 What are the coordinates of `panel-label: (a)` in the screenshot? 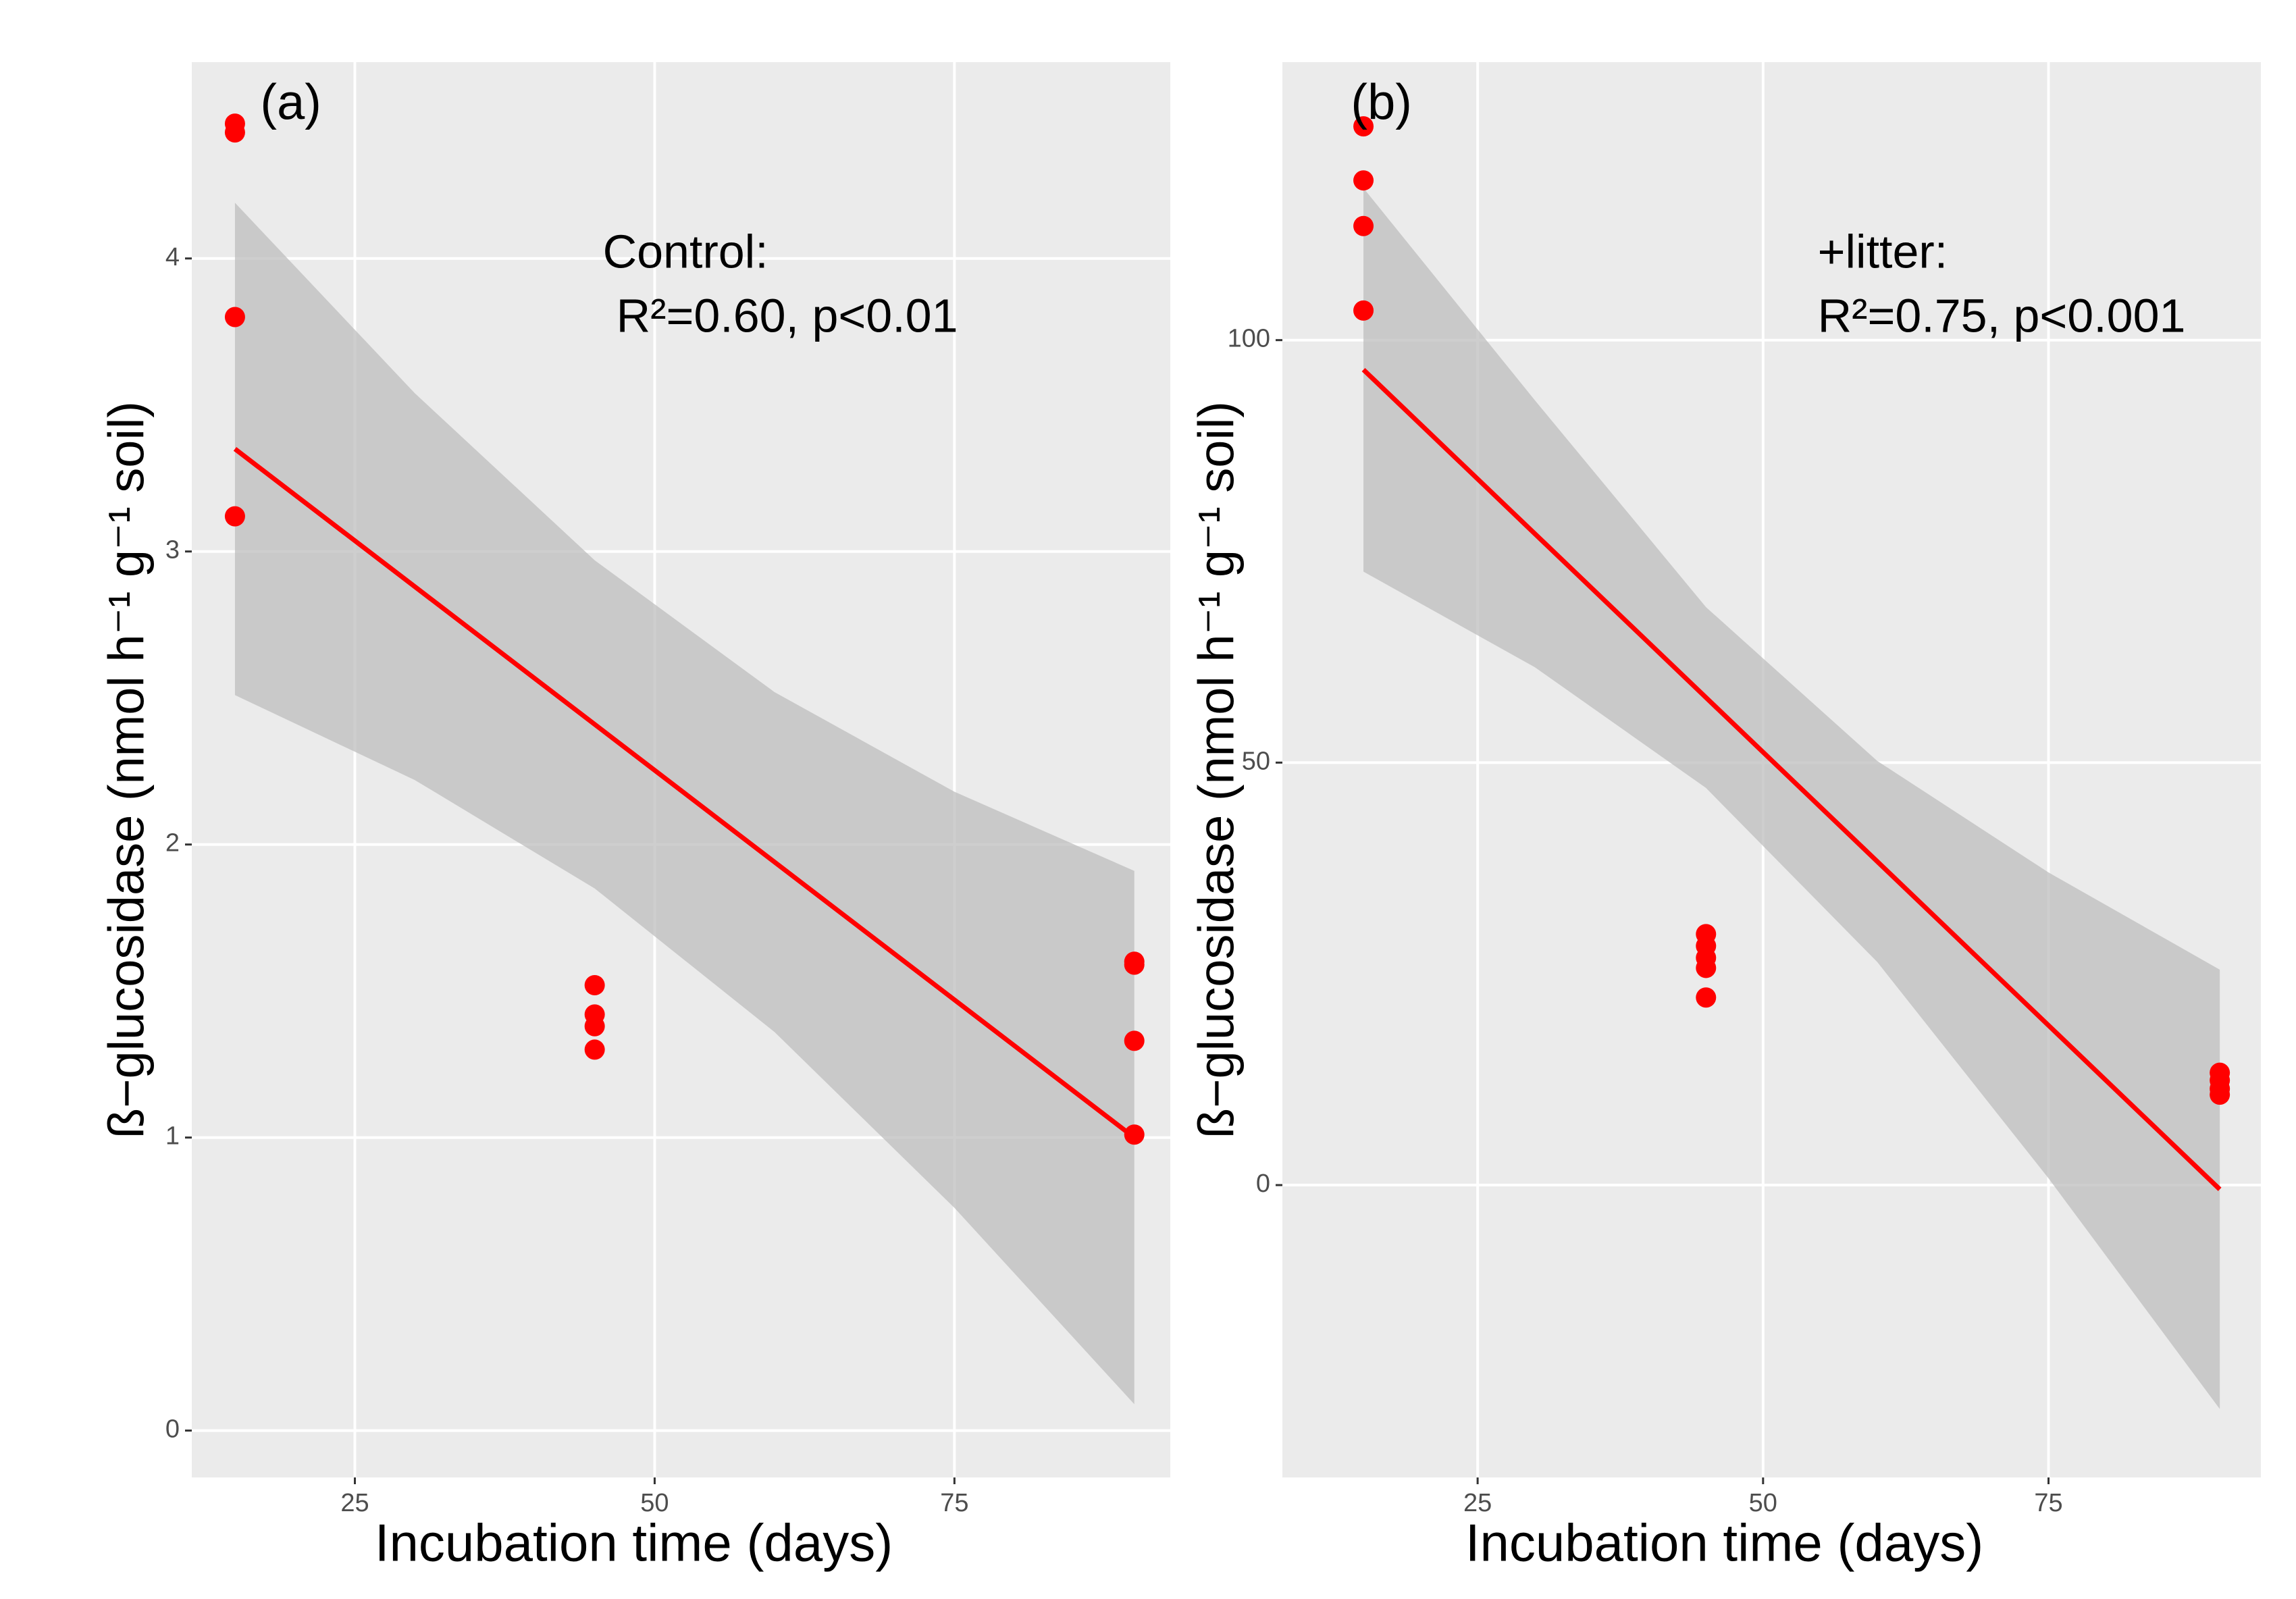 It's located at (290, 102).